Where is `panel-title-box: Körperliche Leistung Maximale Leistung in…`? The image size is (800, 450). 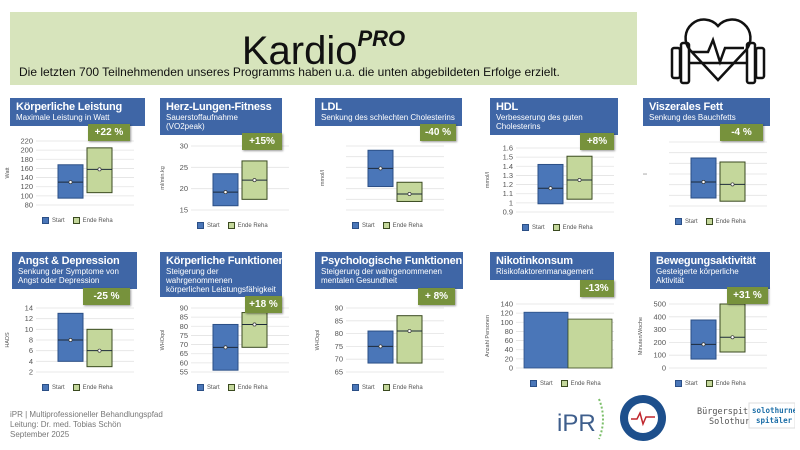
panel-title-box: Körperliche Leistung Maximale Leistung in… is located at coordinates (77, 112).